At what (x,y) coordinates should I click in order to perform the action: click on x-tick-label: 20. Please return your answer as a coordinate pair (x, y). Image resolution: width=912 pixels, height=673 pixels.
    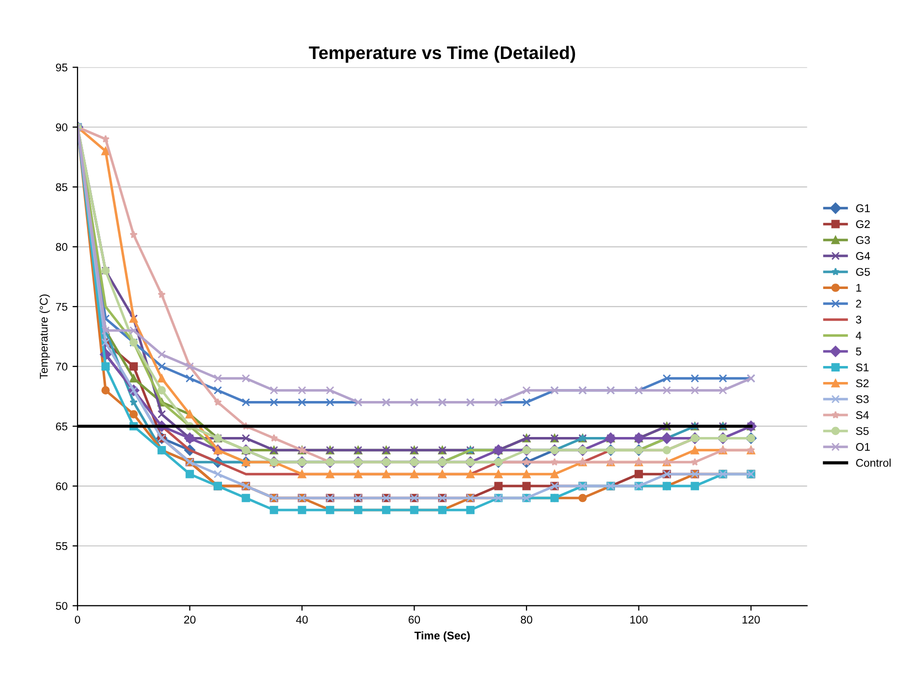
    Looking at the image, I should click on (190, 620).